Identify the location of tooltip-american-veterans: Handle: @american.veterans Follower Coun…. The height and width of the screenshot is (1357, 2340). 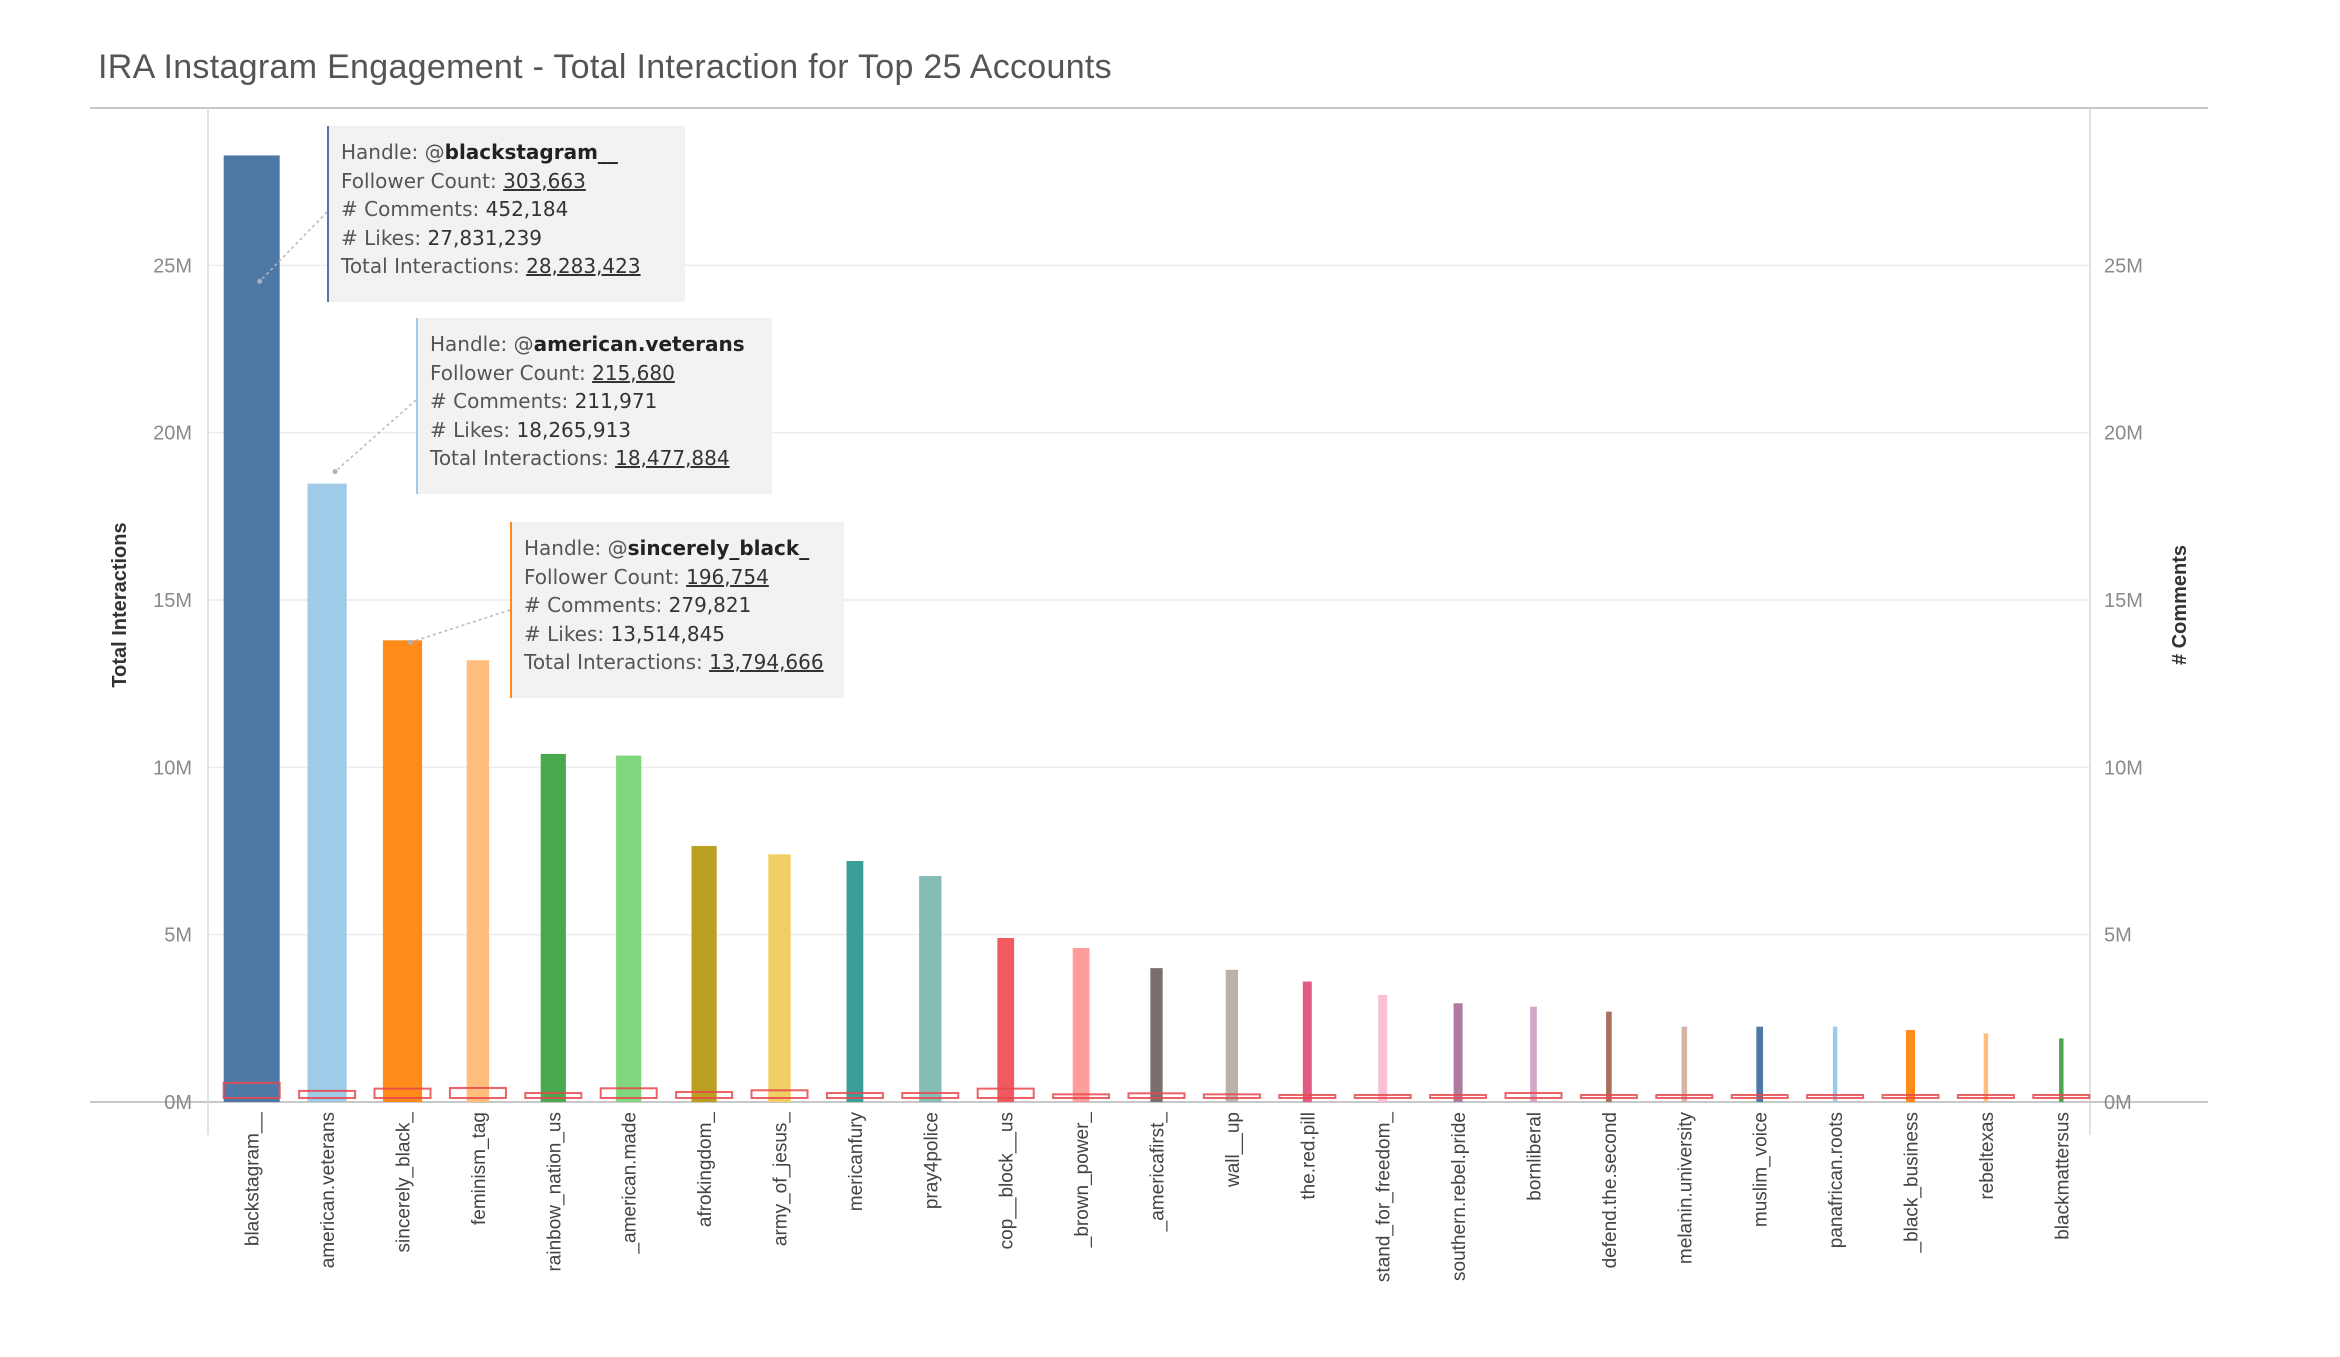
(594, 406).